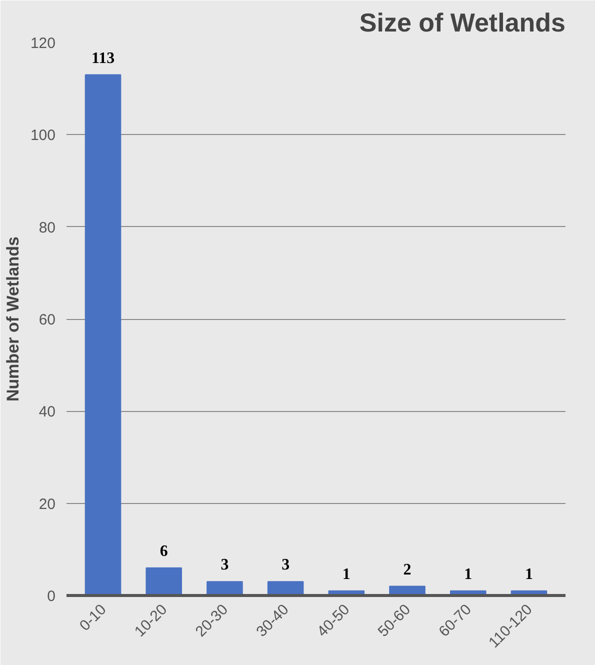 The height and width of the screenshot is (665, 595). I want to click on y-axis-title: Number of Wetlands, so click(12, 319).